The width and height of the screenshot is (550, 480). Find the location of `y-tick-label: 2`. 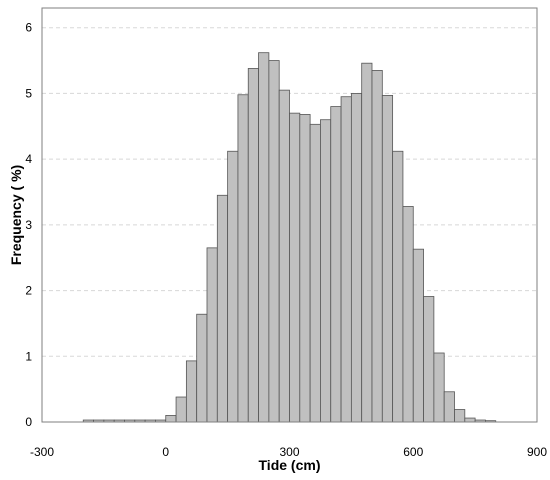

y-tick-label: 2 is located at coordinates (28, 291).